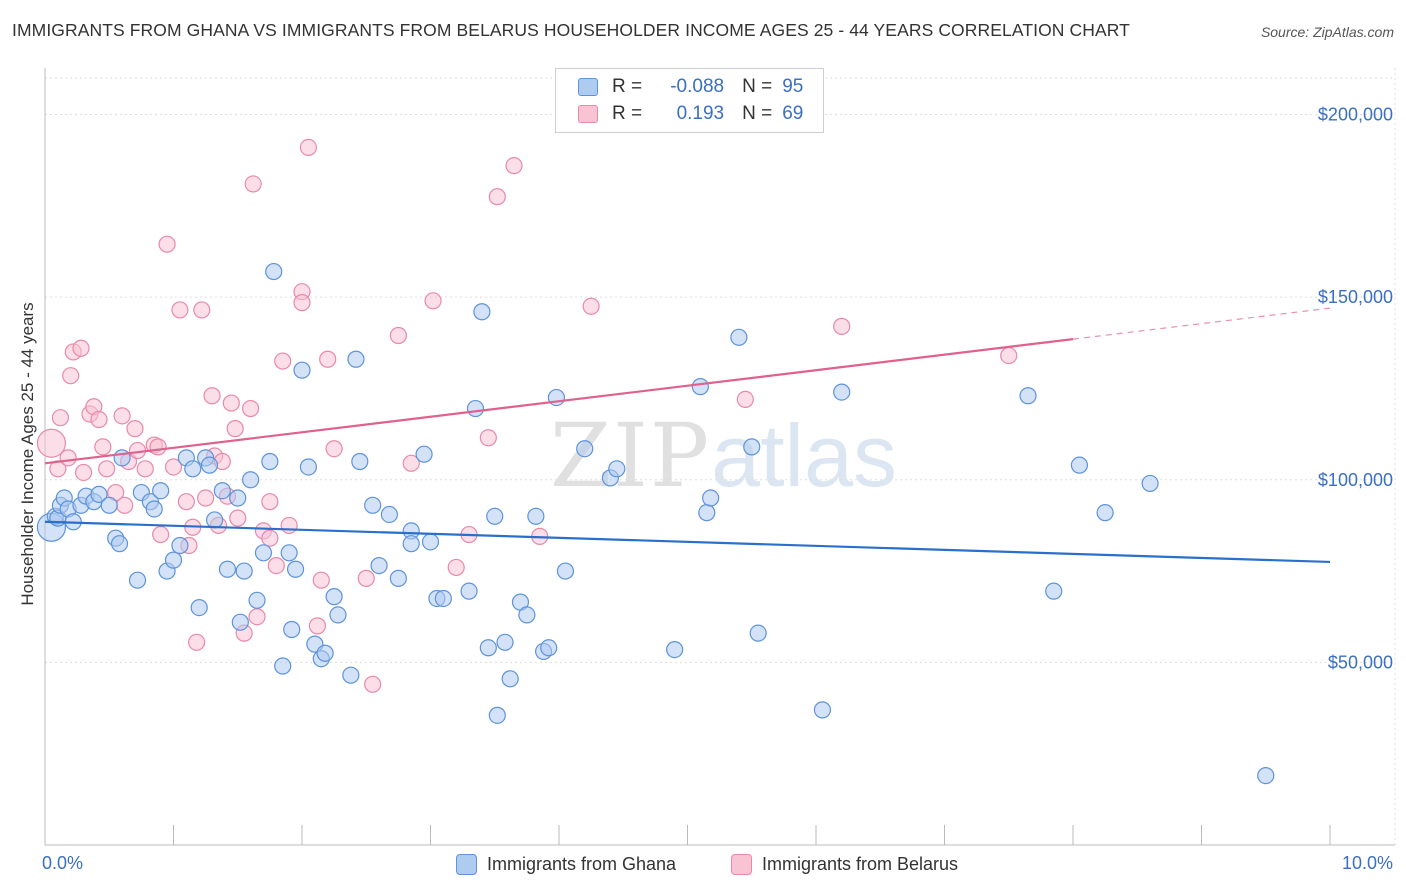 The height and width of the screenshot is (892, 1406). What do you see at coordinates (582, 863) in the screenshot?
I see `bottom-legend-label-ghana: Immigrants from Ghana` at bounding box center [582, 863].